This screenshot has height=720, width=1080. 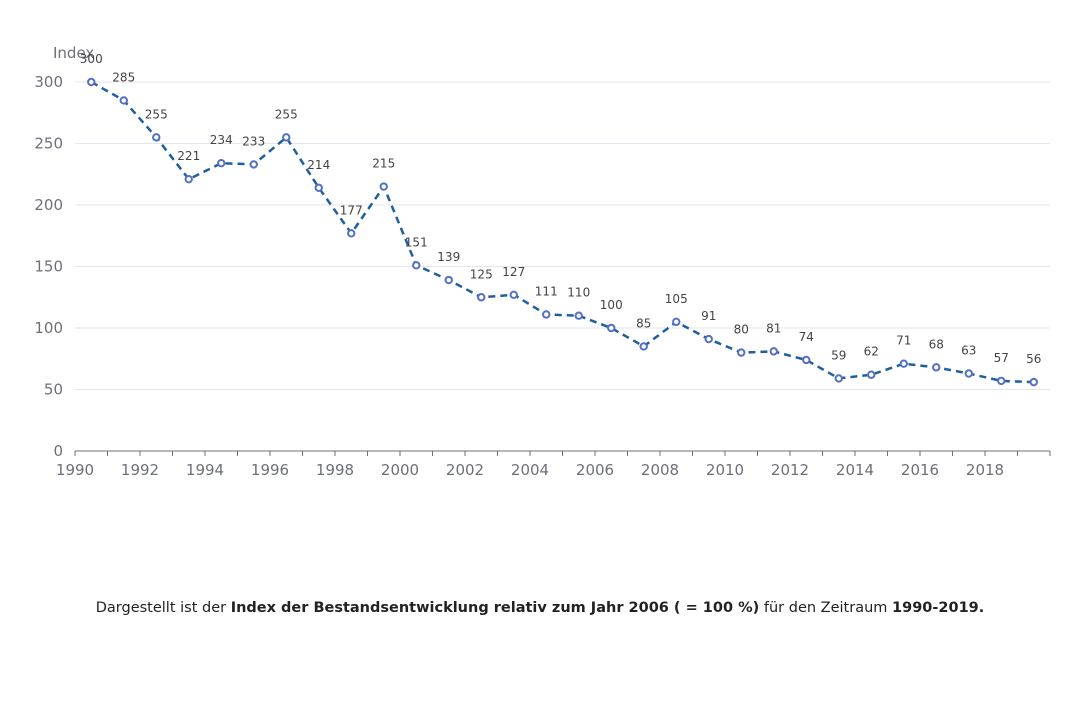 I want to click on x-tick-label: 2014, so click(x=855, y=470).